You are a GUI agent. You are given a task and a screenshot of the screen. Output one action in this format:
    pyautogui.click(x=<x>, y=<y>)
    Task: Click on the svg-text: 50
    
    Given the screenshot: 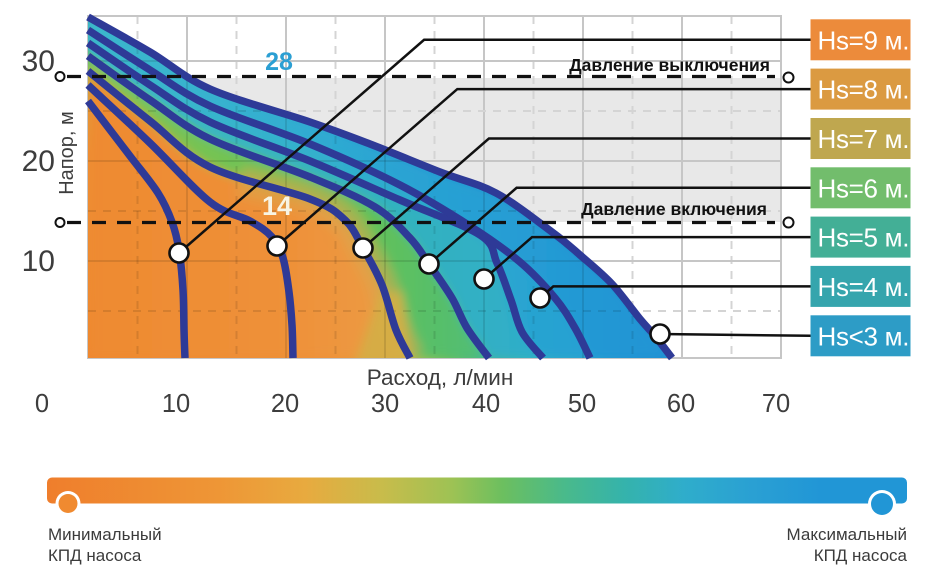 What is the action you would take?
    pyautogui.click(x=582, y=404)
    